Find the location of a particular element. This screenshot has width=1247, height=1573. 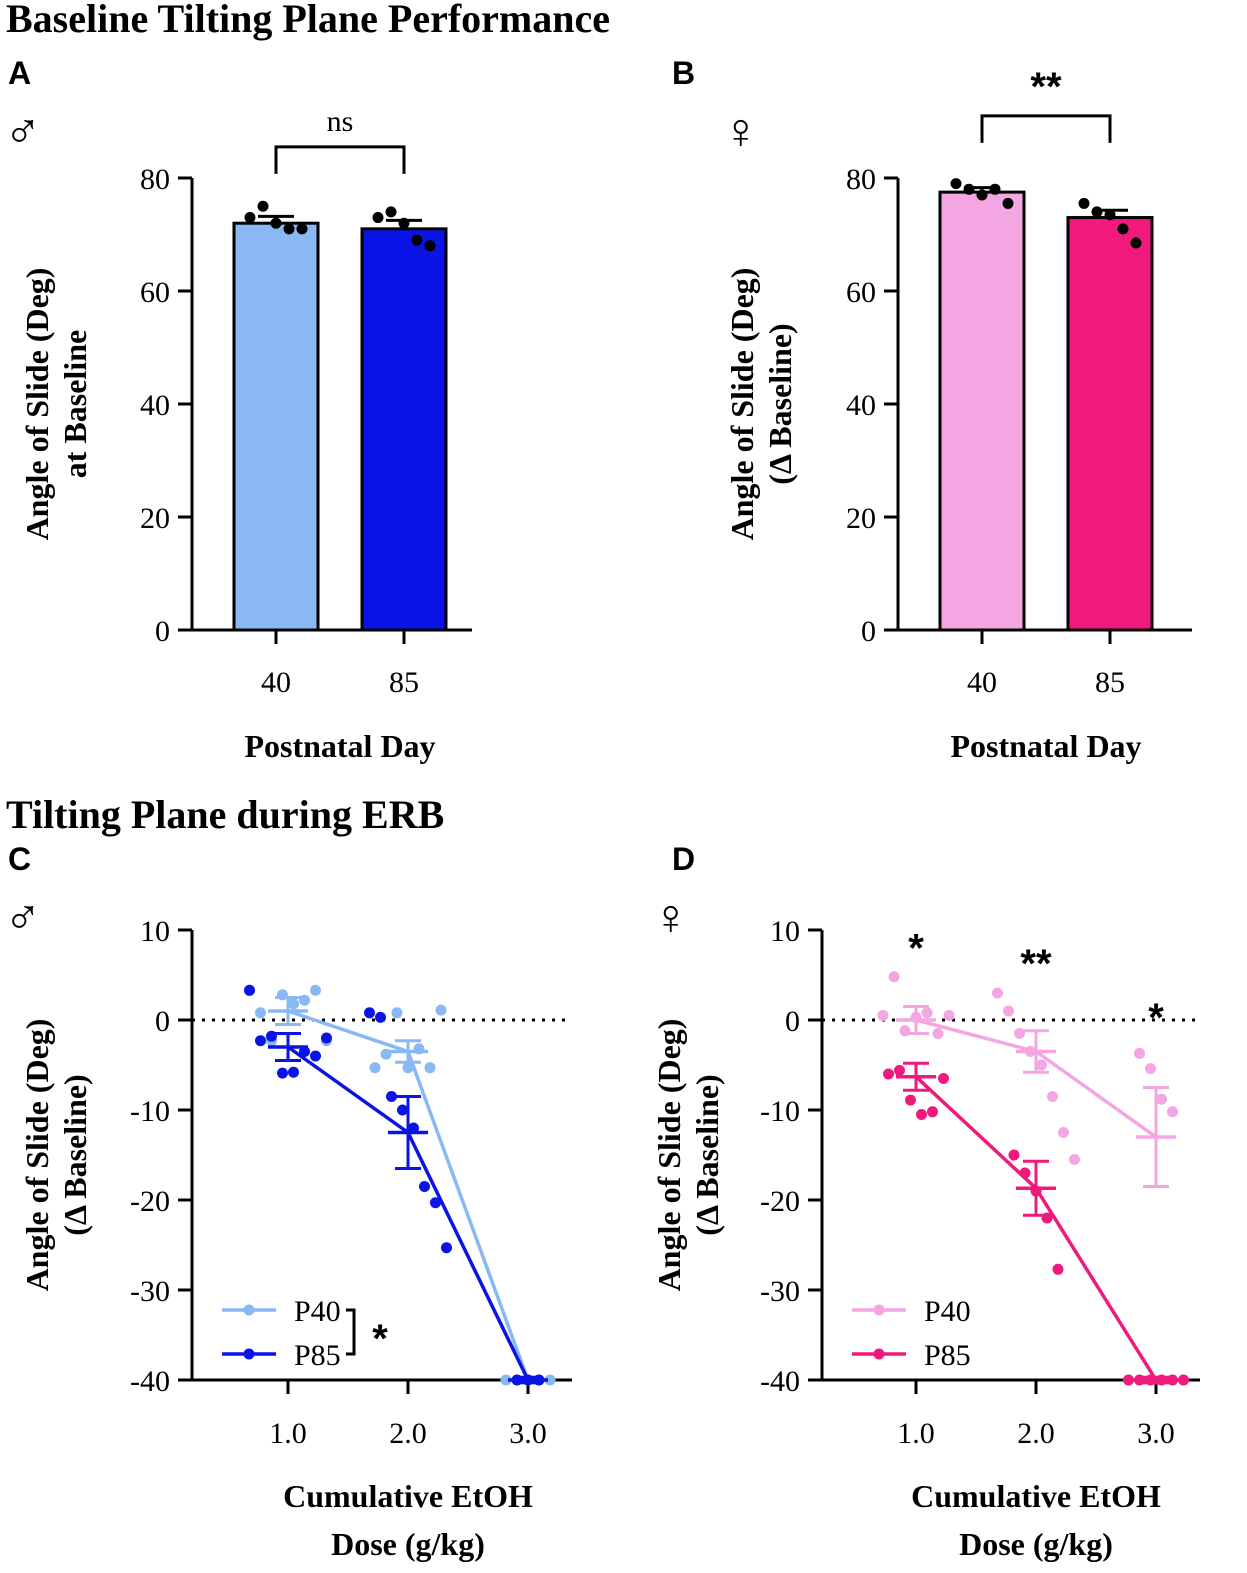

significance-label: ns is located at coordinates (340, 121).